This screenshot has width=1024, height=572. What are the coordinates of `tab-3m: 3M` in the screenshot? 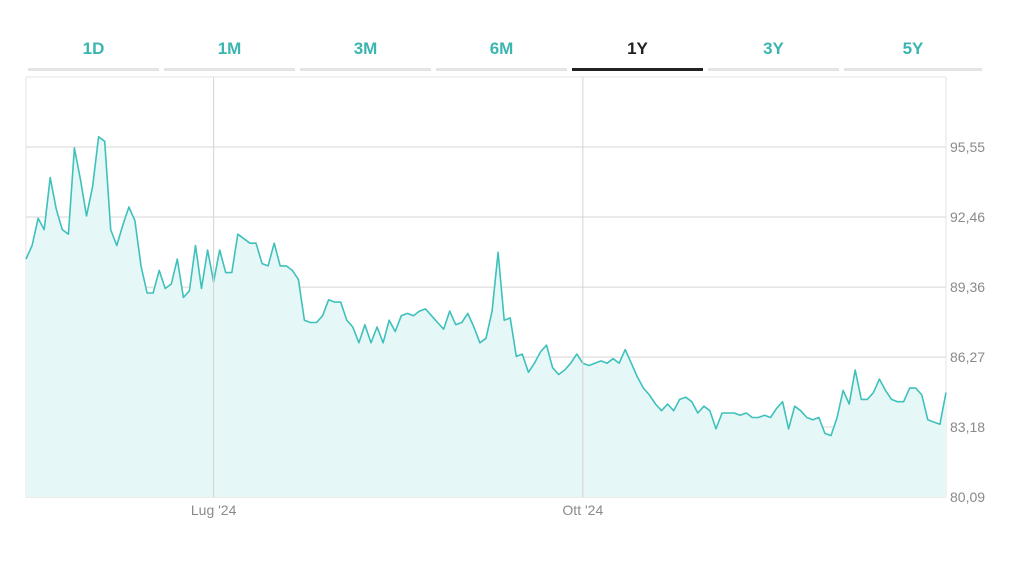 It's located at (365, 54).